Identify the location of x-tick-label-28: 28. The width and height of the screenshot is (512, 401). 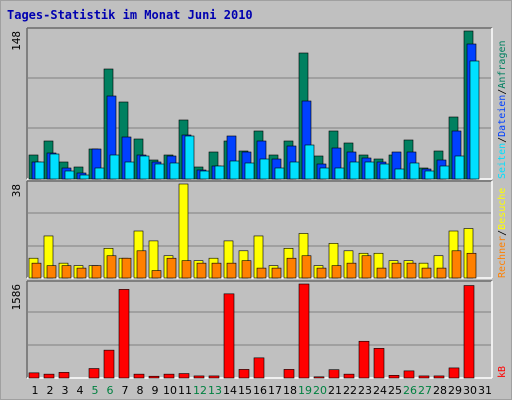
(440, 390).